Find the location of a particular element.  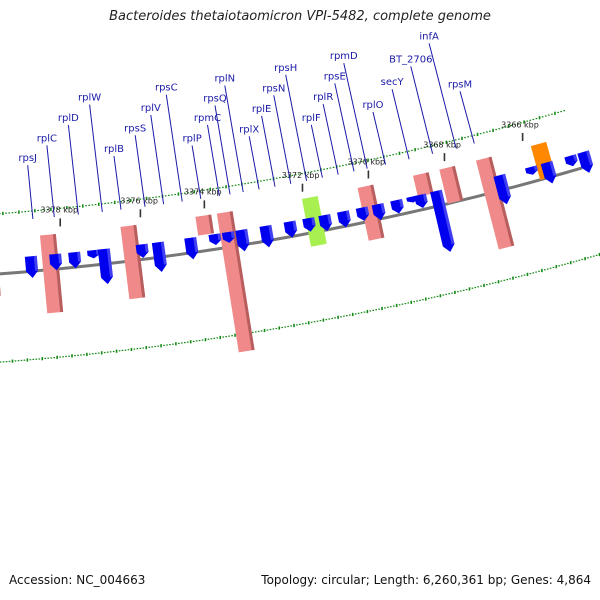

gene-label-rpsc: rpsC is located at coordinates (169, 142).